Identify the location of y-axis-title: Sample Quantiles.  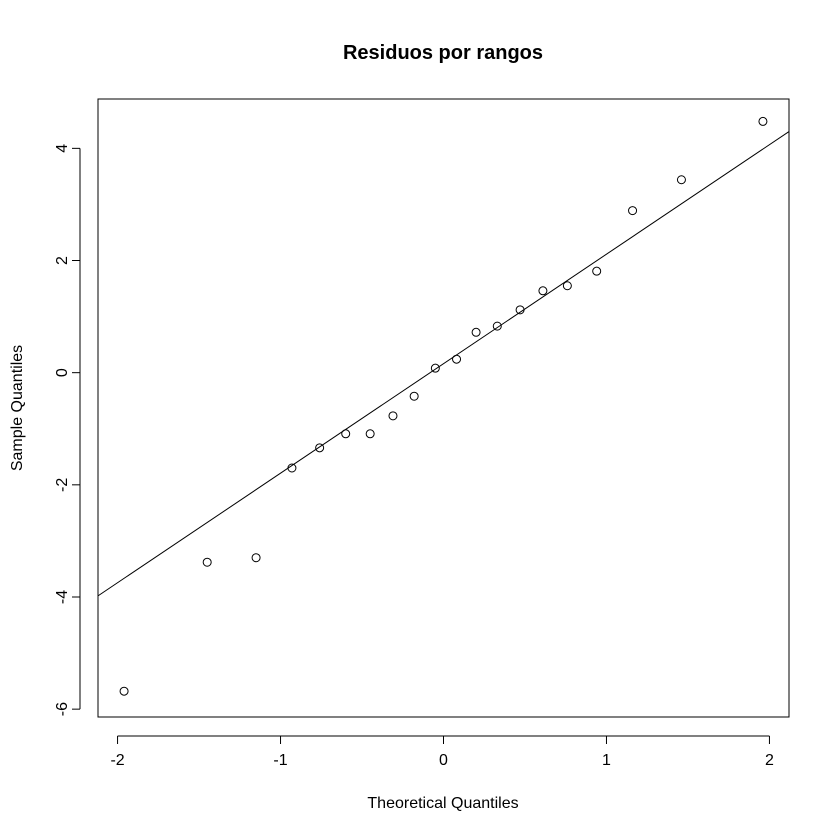
(17, 408).